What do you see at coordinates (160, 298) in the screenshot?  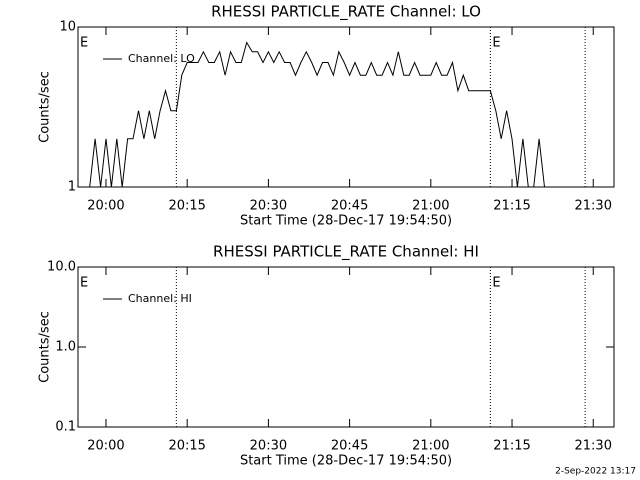 I see `legend-label: Channel: HI` at bounding box center [160, 298].